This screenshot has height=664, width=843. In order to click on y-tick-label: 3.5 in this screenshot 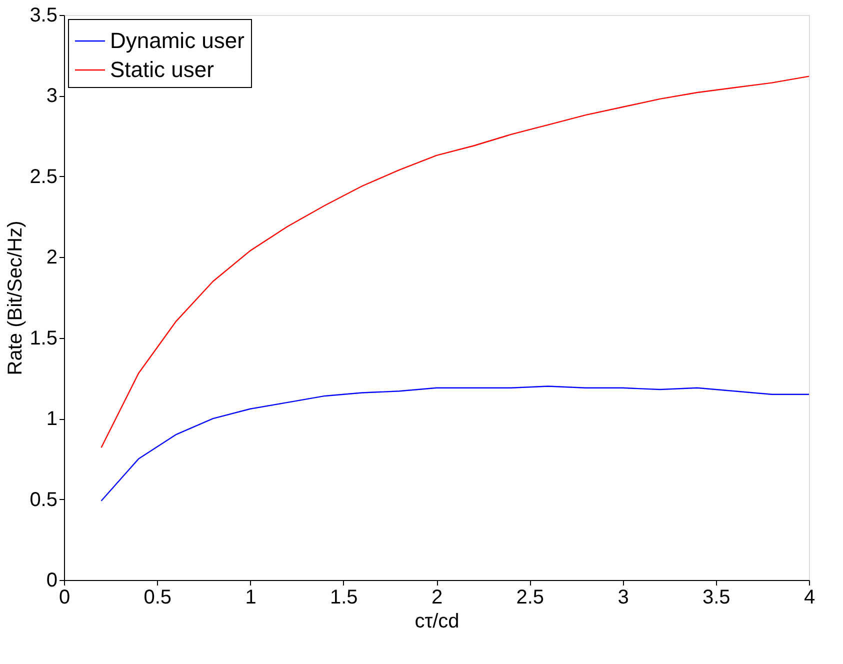, I will do `click(44, 15)`.